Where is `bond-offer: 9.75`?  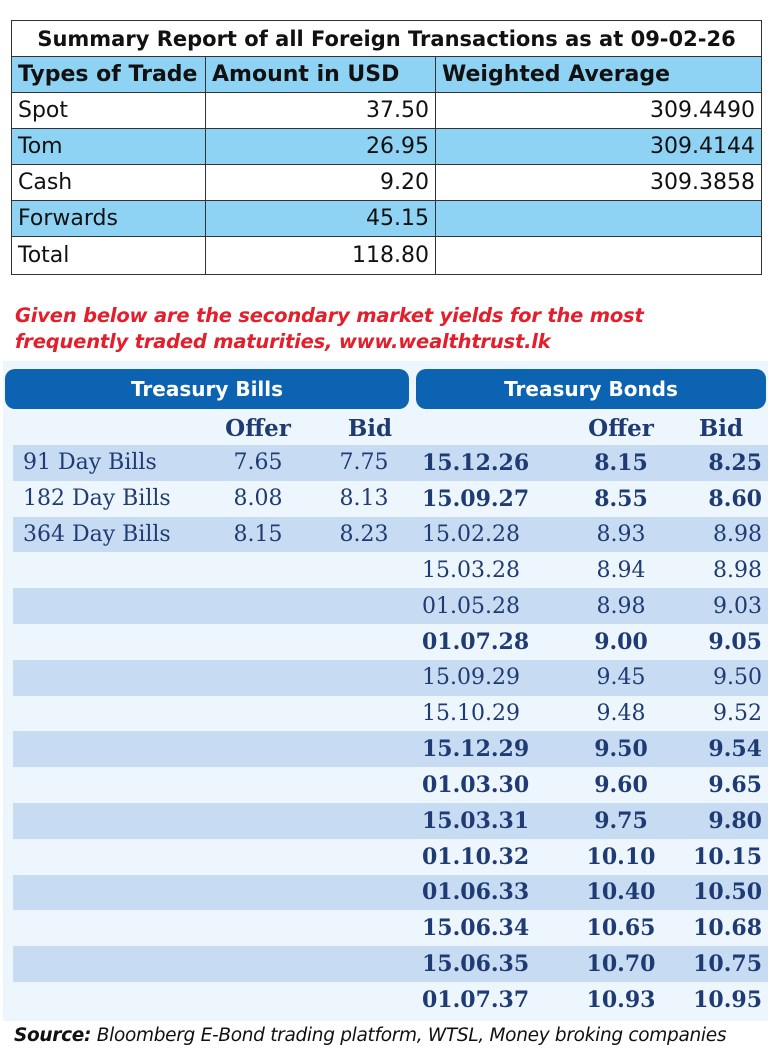 bond-offer: 9.75 is located at coordinates (621, 820).